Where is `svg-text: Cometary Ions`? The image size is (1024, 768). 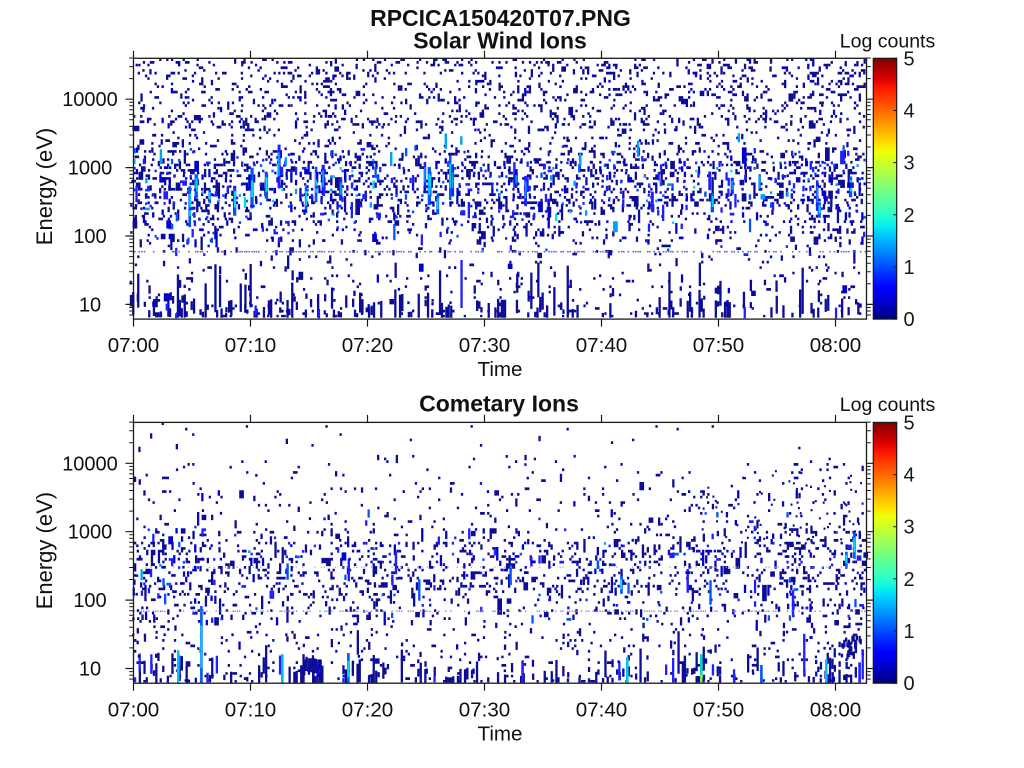
svg-text: Cometary Ions is located at coordinates (499, 404).